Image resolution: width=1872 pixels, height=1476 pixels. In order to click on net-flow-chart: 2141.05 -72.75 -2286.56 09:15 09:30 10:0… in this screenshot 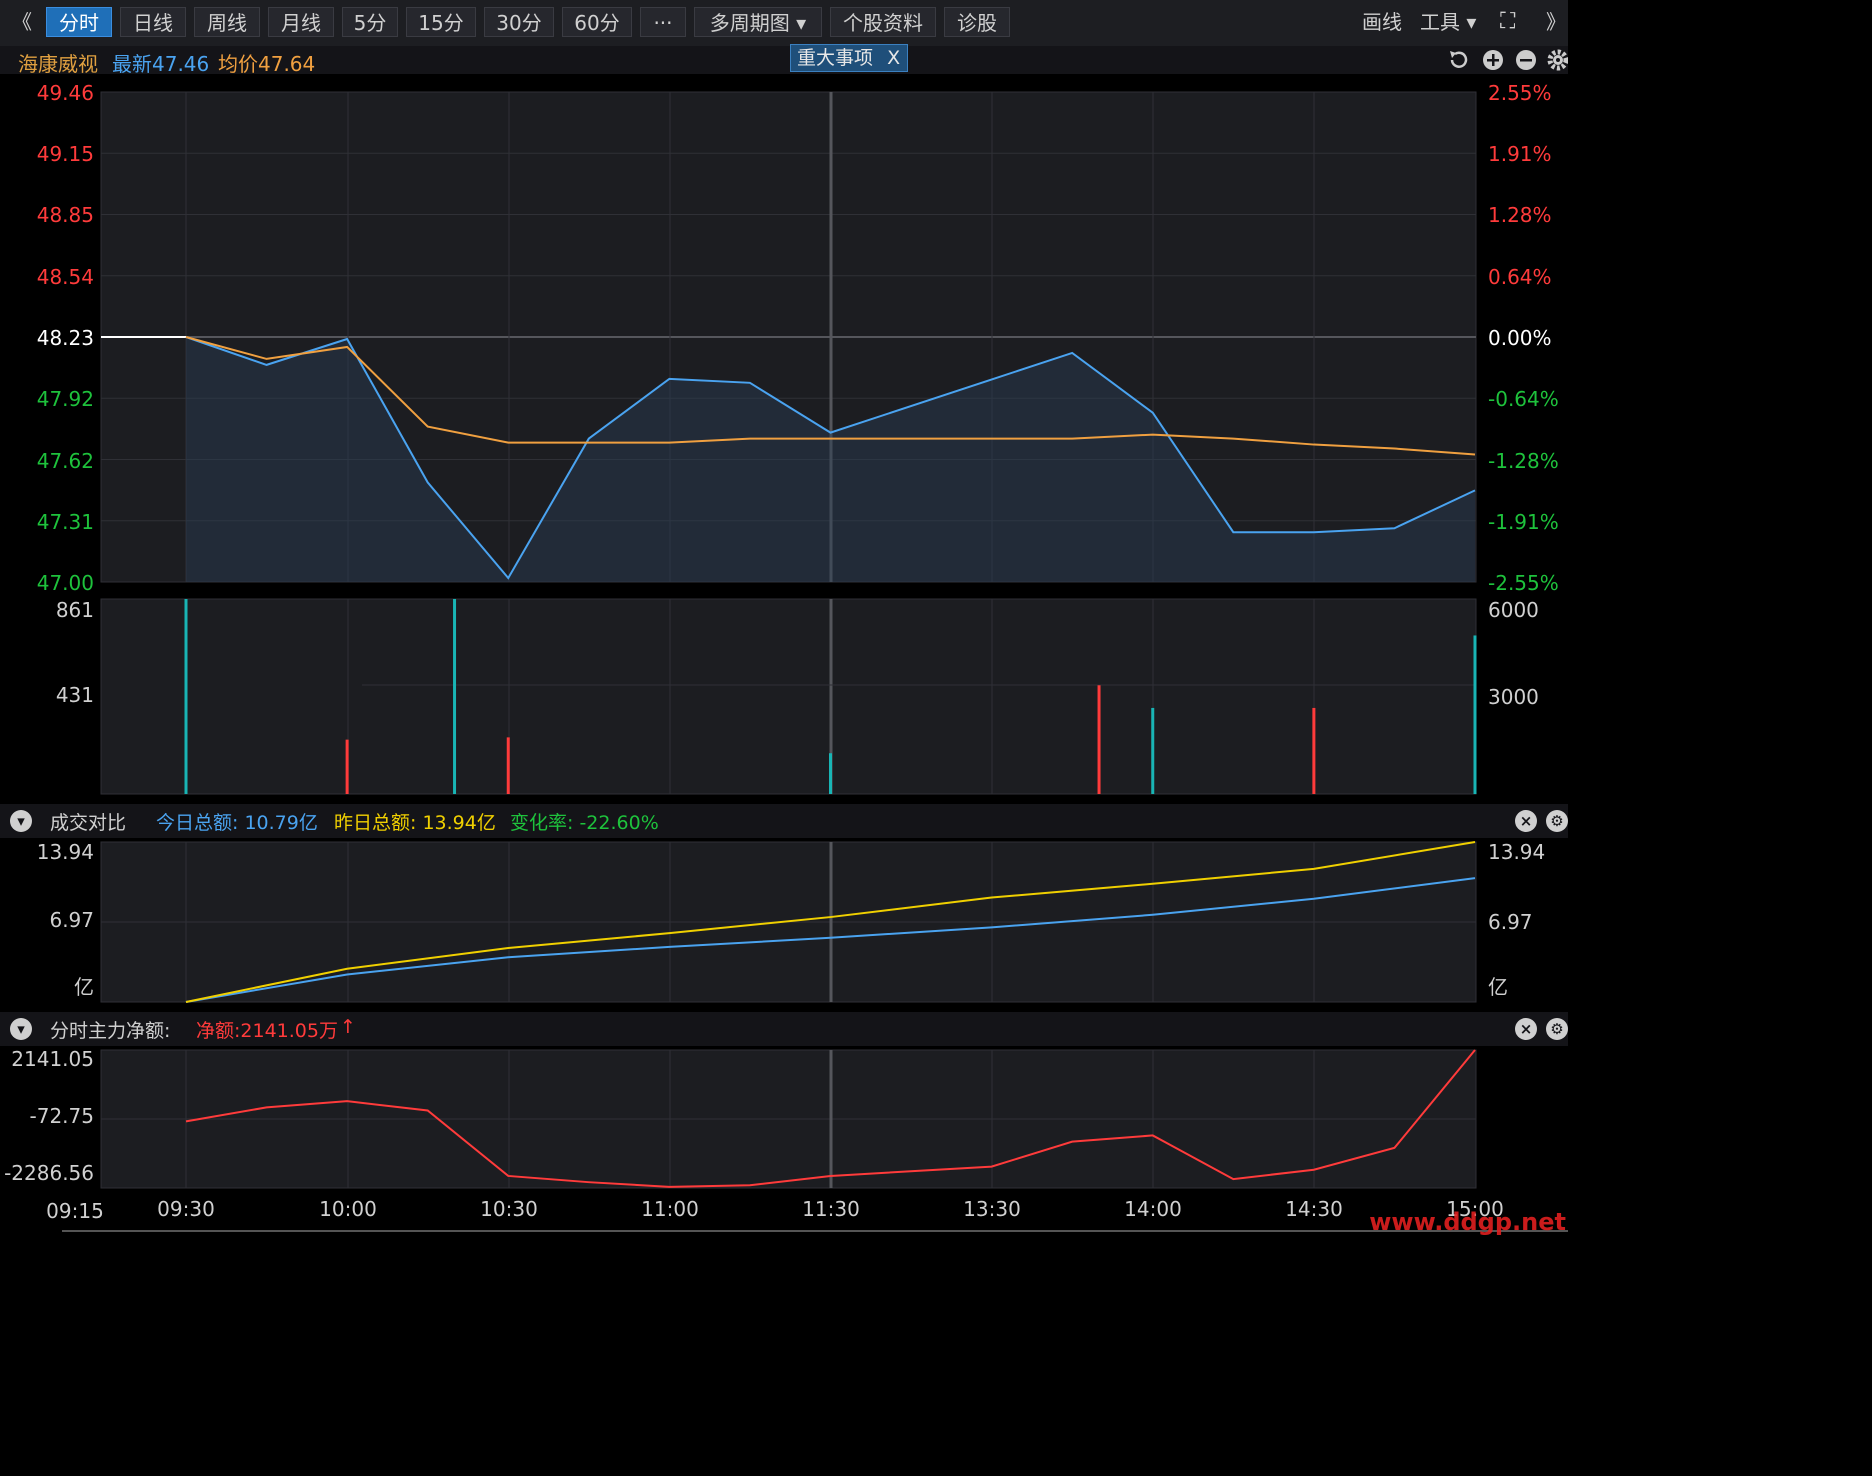, I will do `click(784, 1141)`.